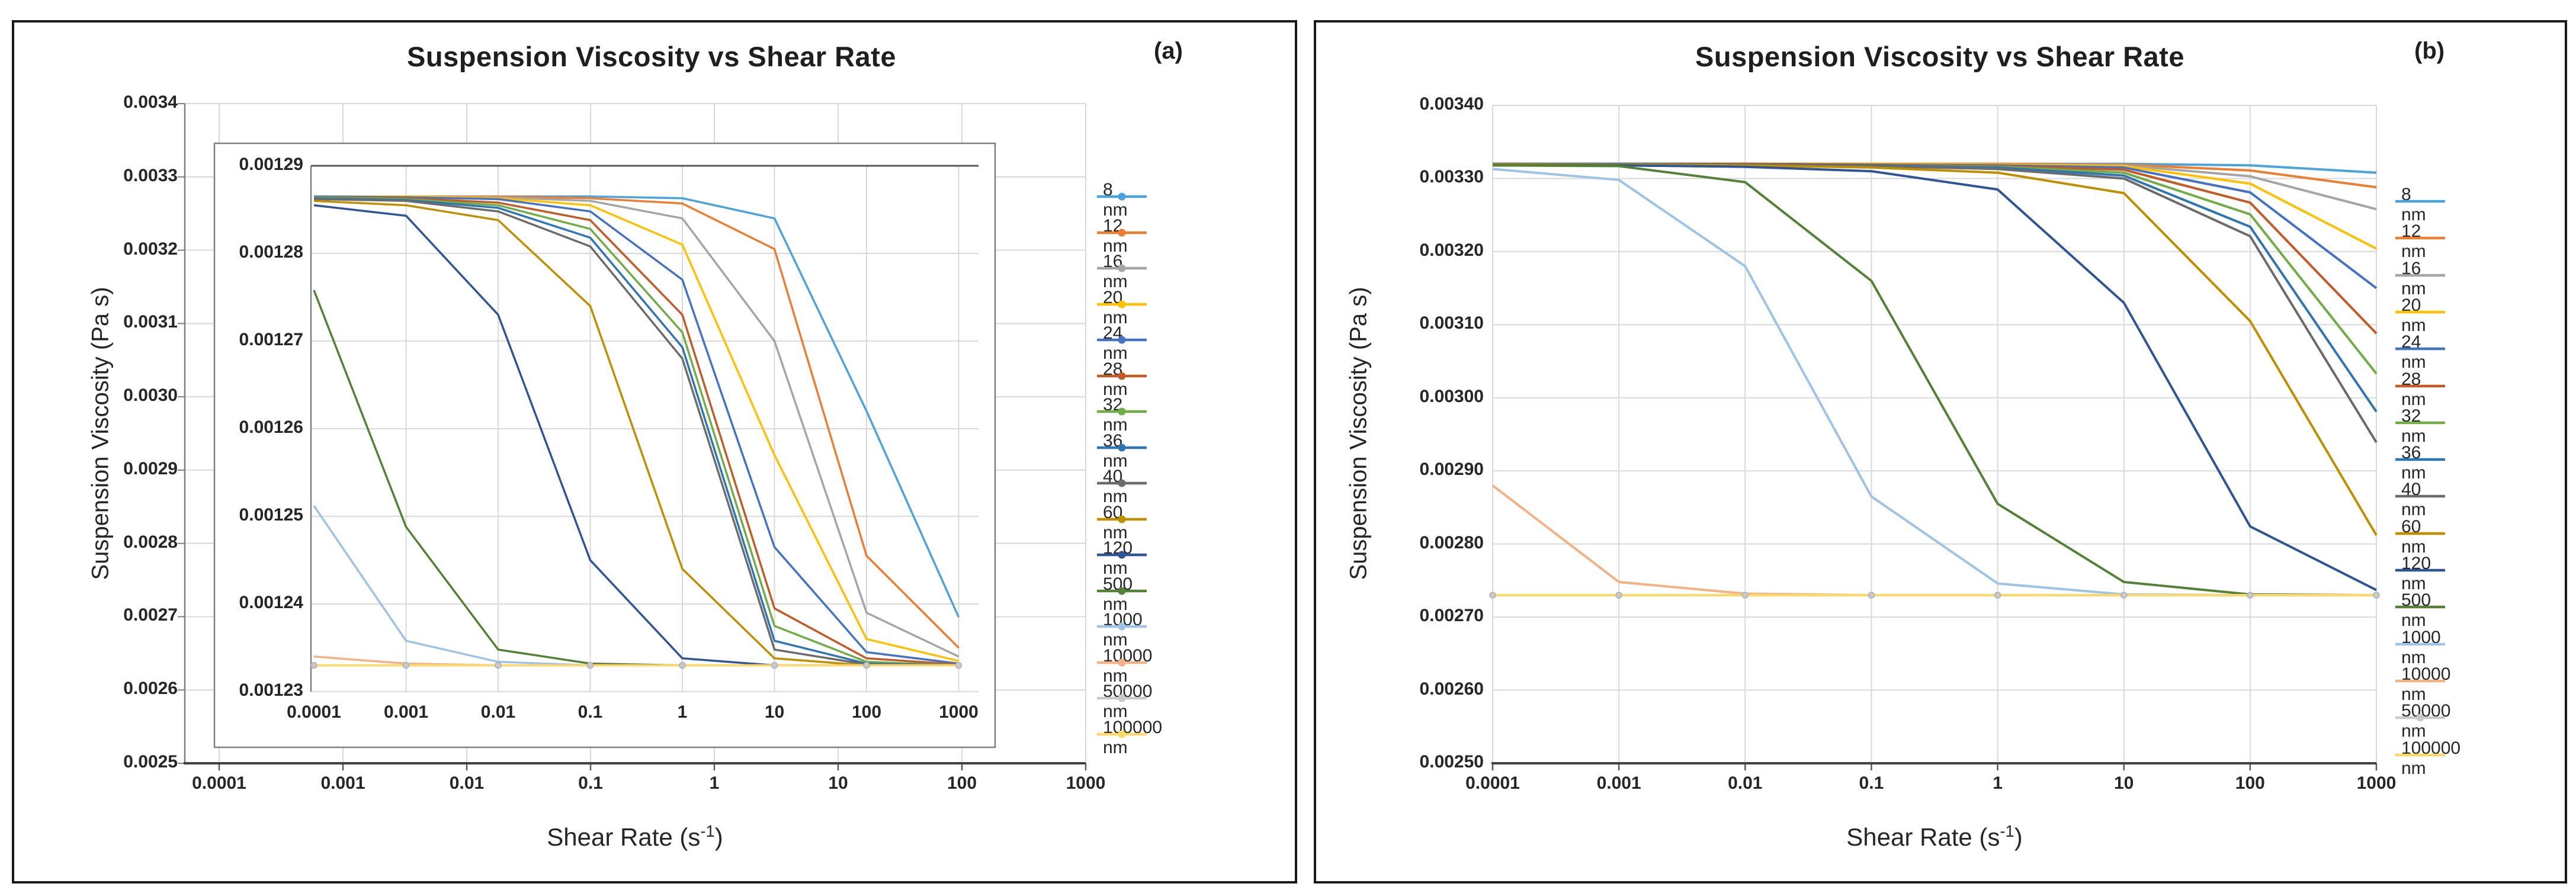 This screenshot has width=2576, height=890. Describe the element at coordinates (2420, 463) in the screenshot. I see `panel-b-legend-item-36-nm: 36 nm` at that location.